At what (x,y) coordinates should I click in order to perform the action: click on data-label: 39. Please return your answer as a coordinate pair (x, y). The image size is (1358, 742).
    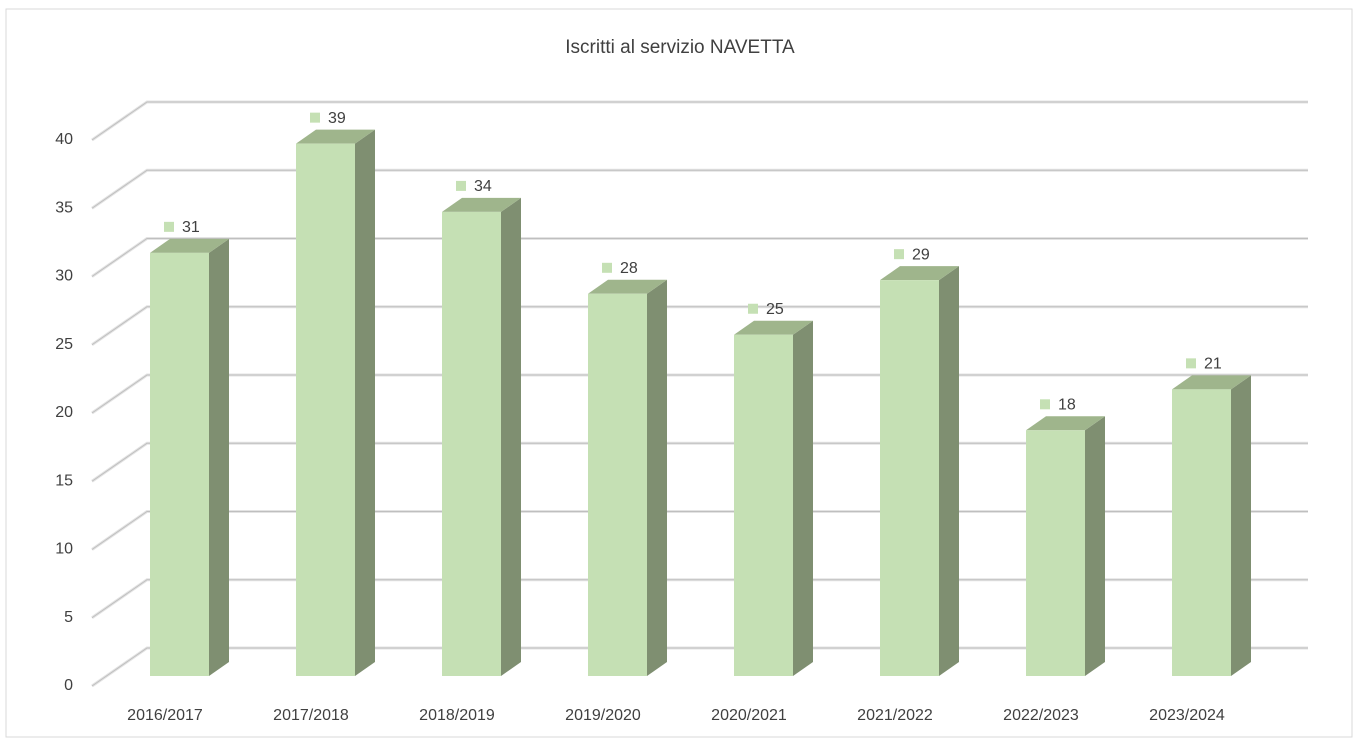
    Looking at the image, I should click on (337, 118).